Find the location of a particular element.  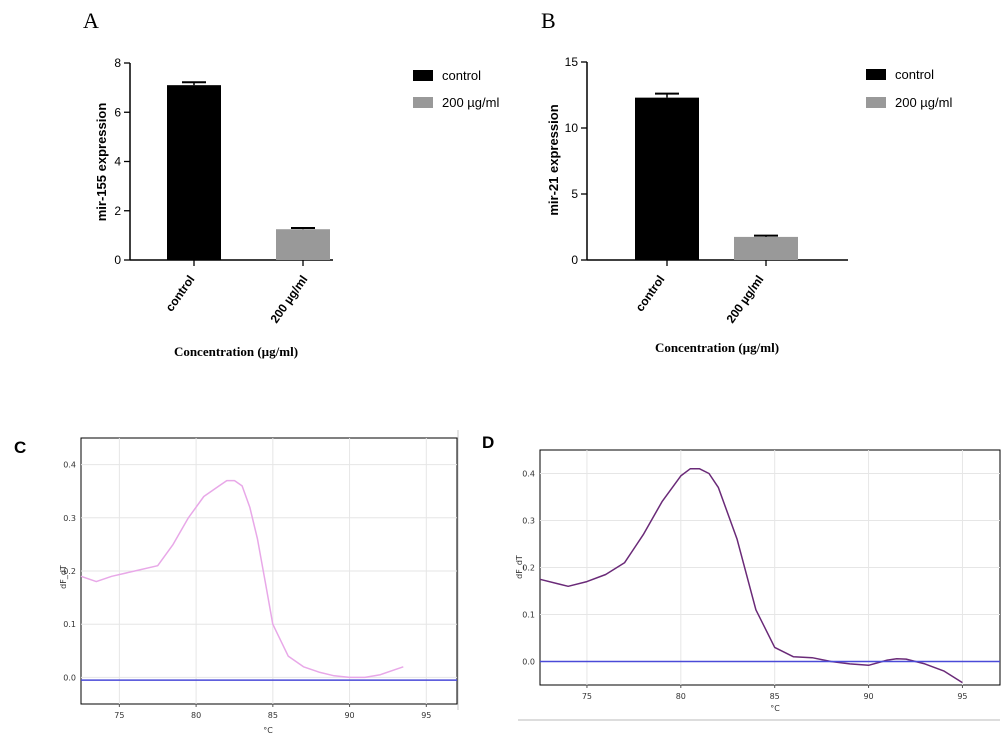

panel-d-x-tick-label: 75 is located at coordinates (587, 696).